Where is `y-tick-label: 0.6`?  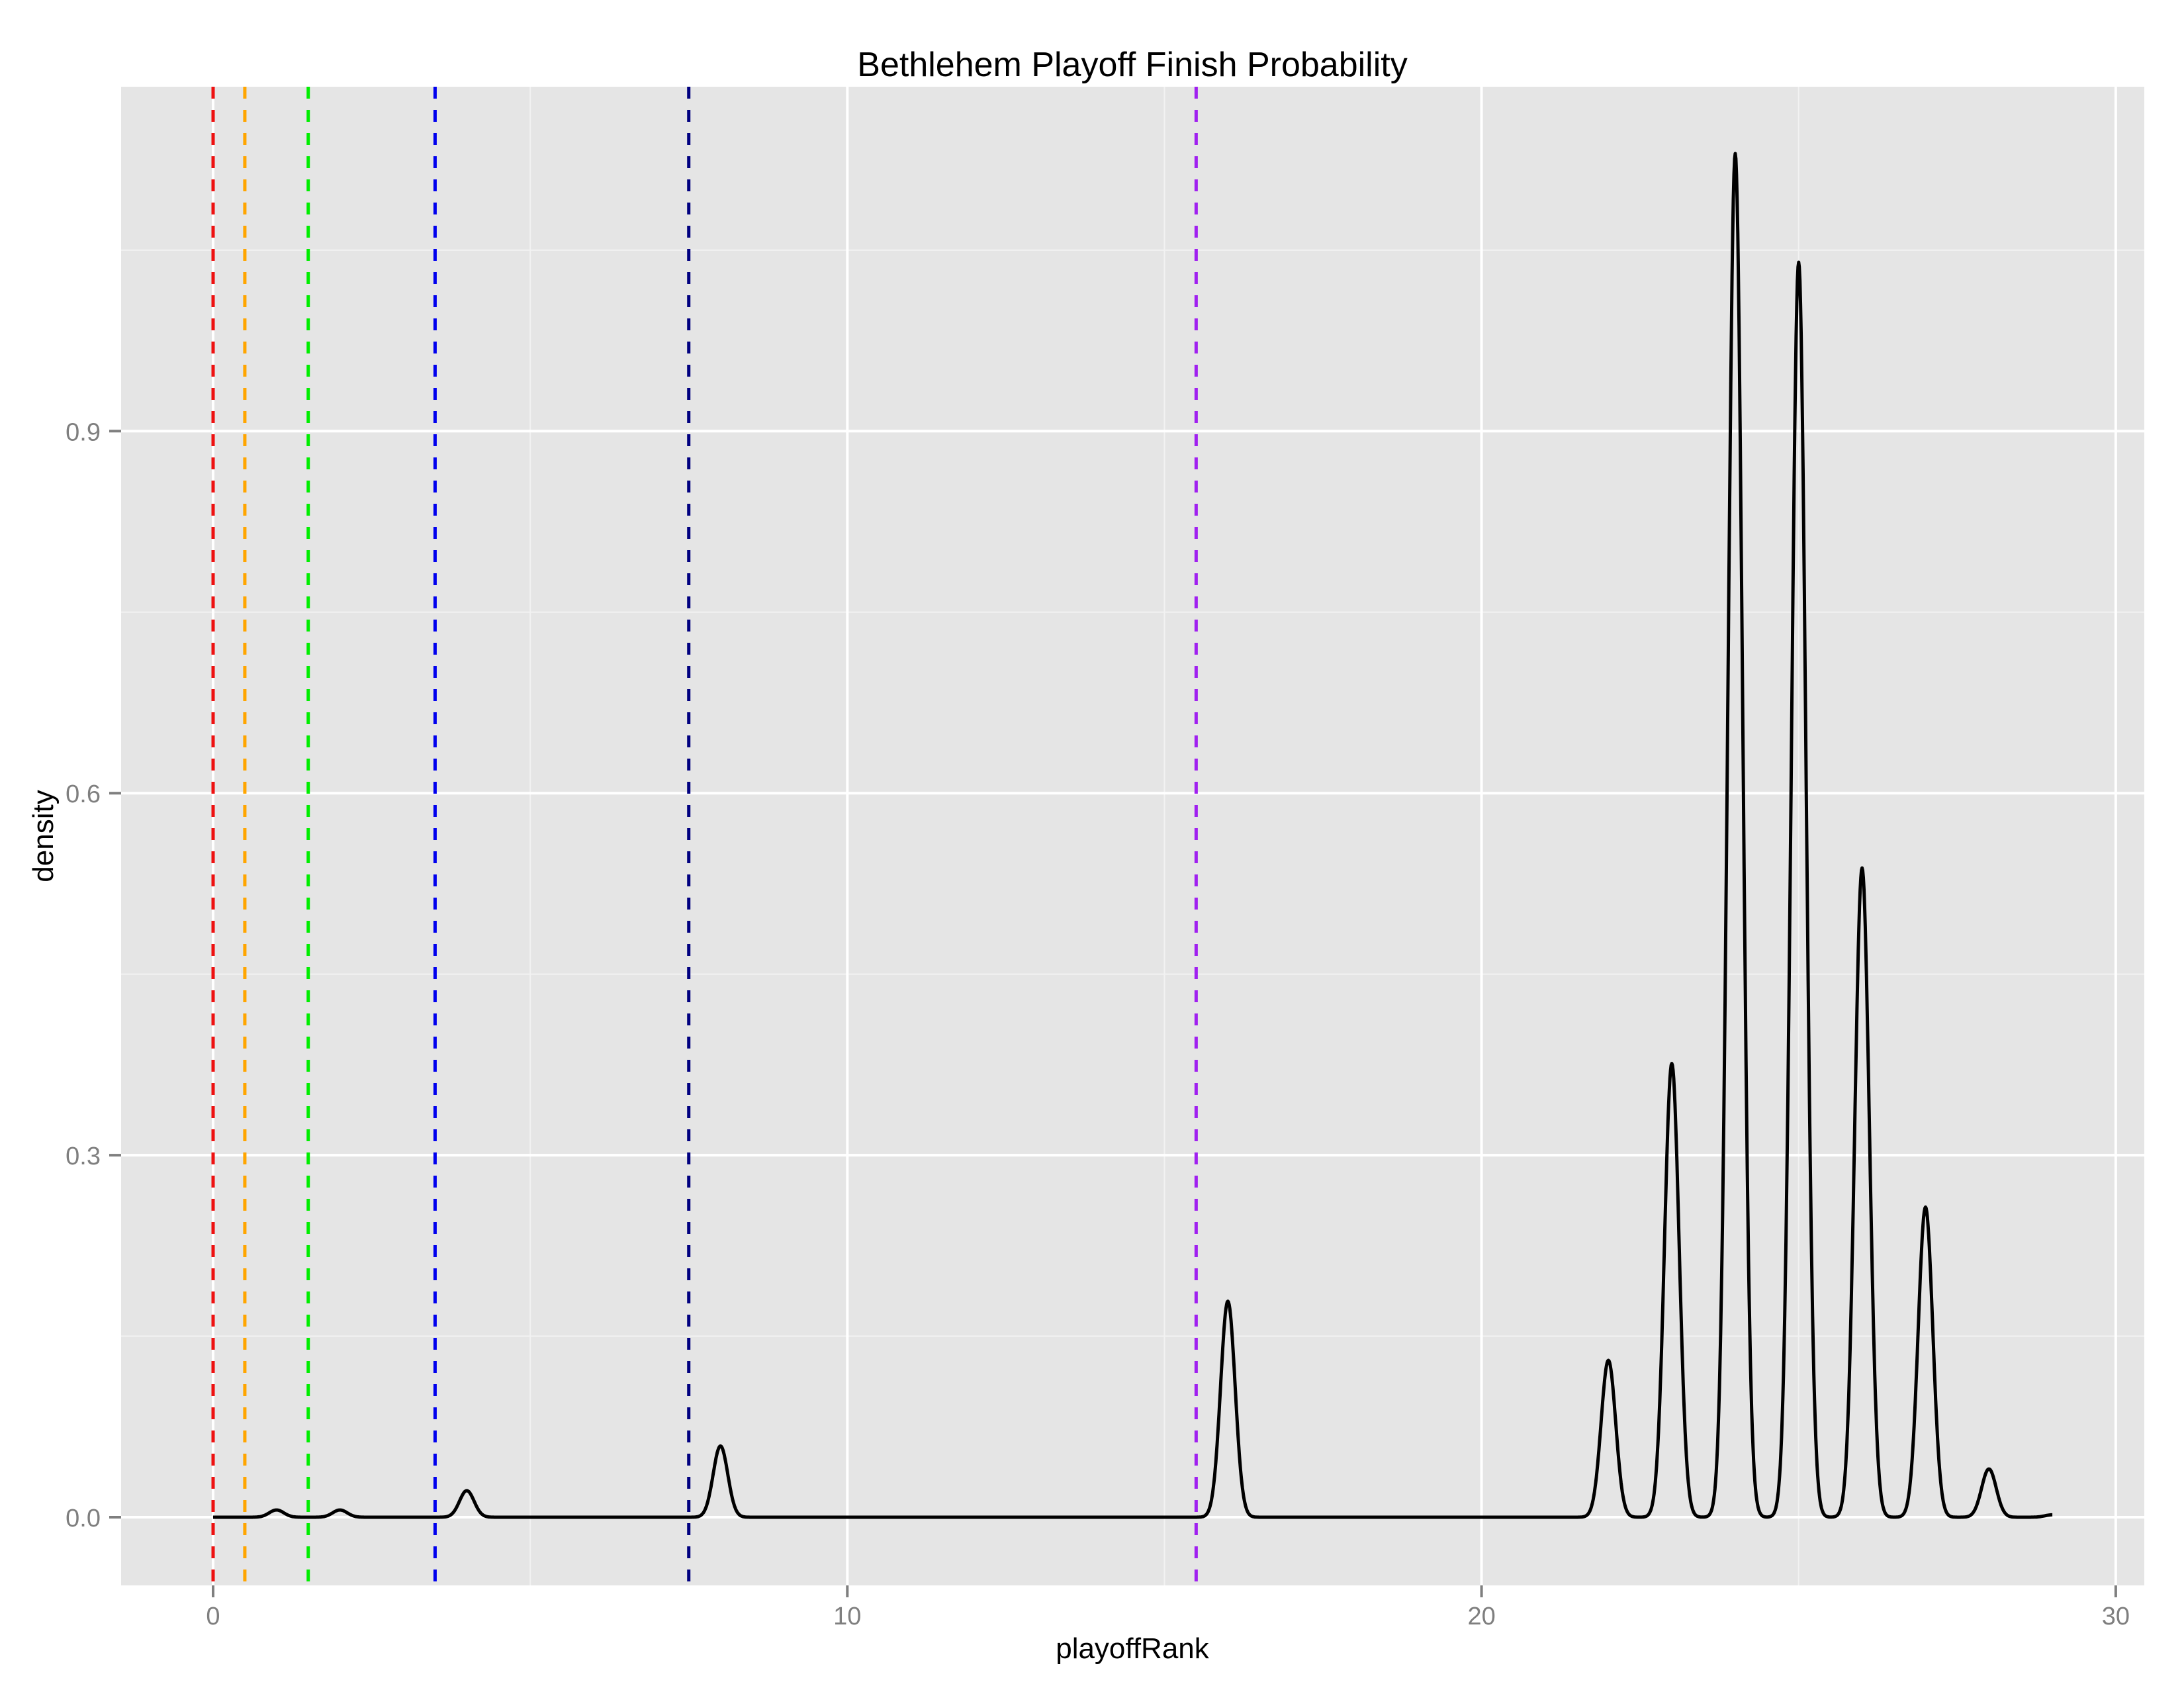
y-tick-label: 0.6 is located at coordinates (83, 794).